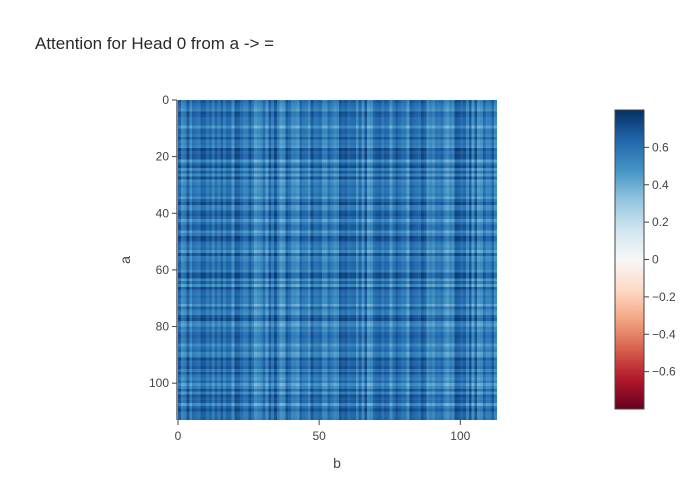 The height and width of the screenshot is (500, 700). Describe the element at coordinates (159, 383) in the screenshot. I see `y-tick-label: 100` at that location.